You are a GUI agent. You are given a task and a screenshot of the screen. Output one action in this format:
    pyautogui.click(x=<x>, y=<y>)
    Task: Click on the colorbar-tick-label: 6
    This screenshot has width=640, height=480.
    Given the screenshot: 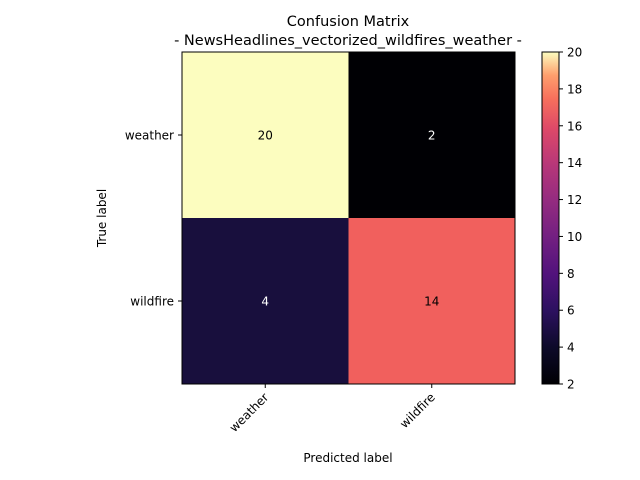 What is the action you would take?
    pyautogui.click(x=571, y=311)
    